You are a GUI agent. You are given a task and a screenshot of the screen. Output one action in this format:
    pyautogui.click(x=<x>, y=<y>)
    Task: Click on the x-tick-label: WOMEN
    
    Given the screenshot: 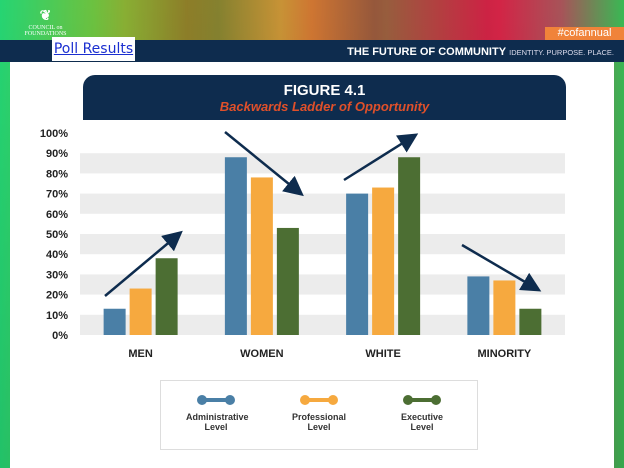 What is the action you would take?
    pyautogui.click(x=261, y=354)
    